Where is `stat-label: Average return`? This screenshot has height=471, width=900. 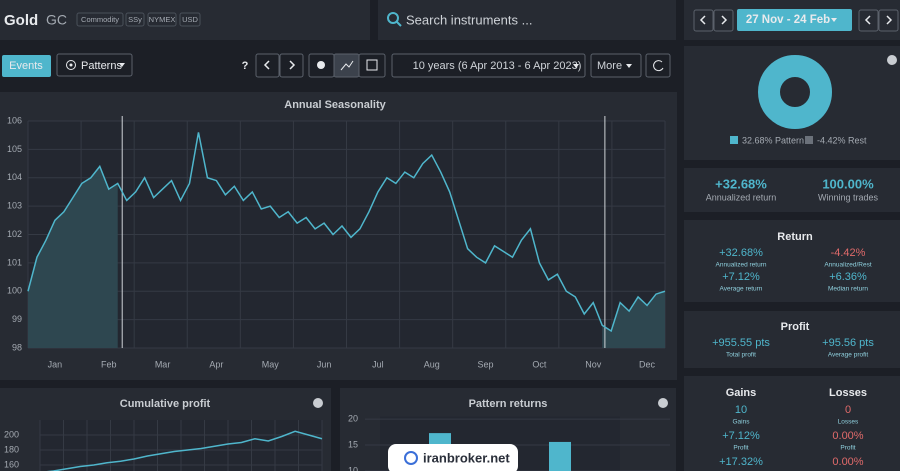 stat-label: Average return is located at coordinates (741, 289).